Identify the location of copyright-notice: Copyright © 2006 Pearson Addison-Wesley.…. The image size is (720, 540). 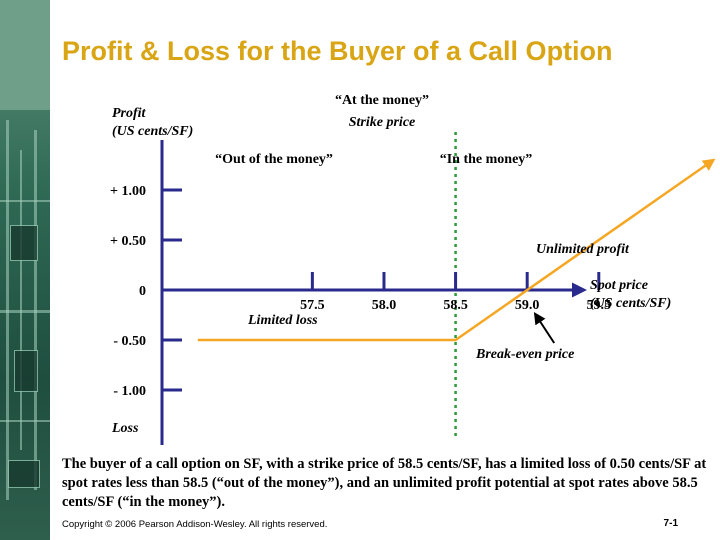
(195, 524).